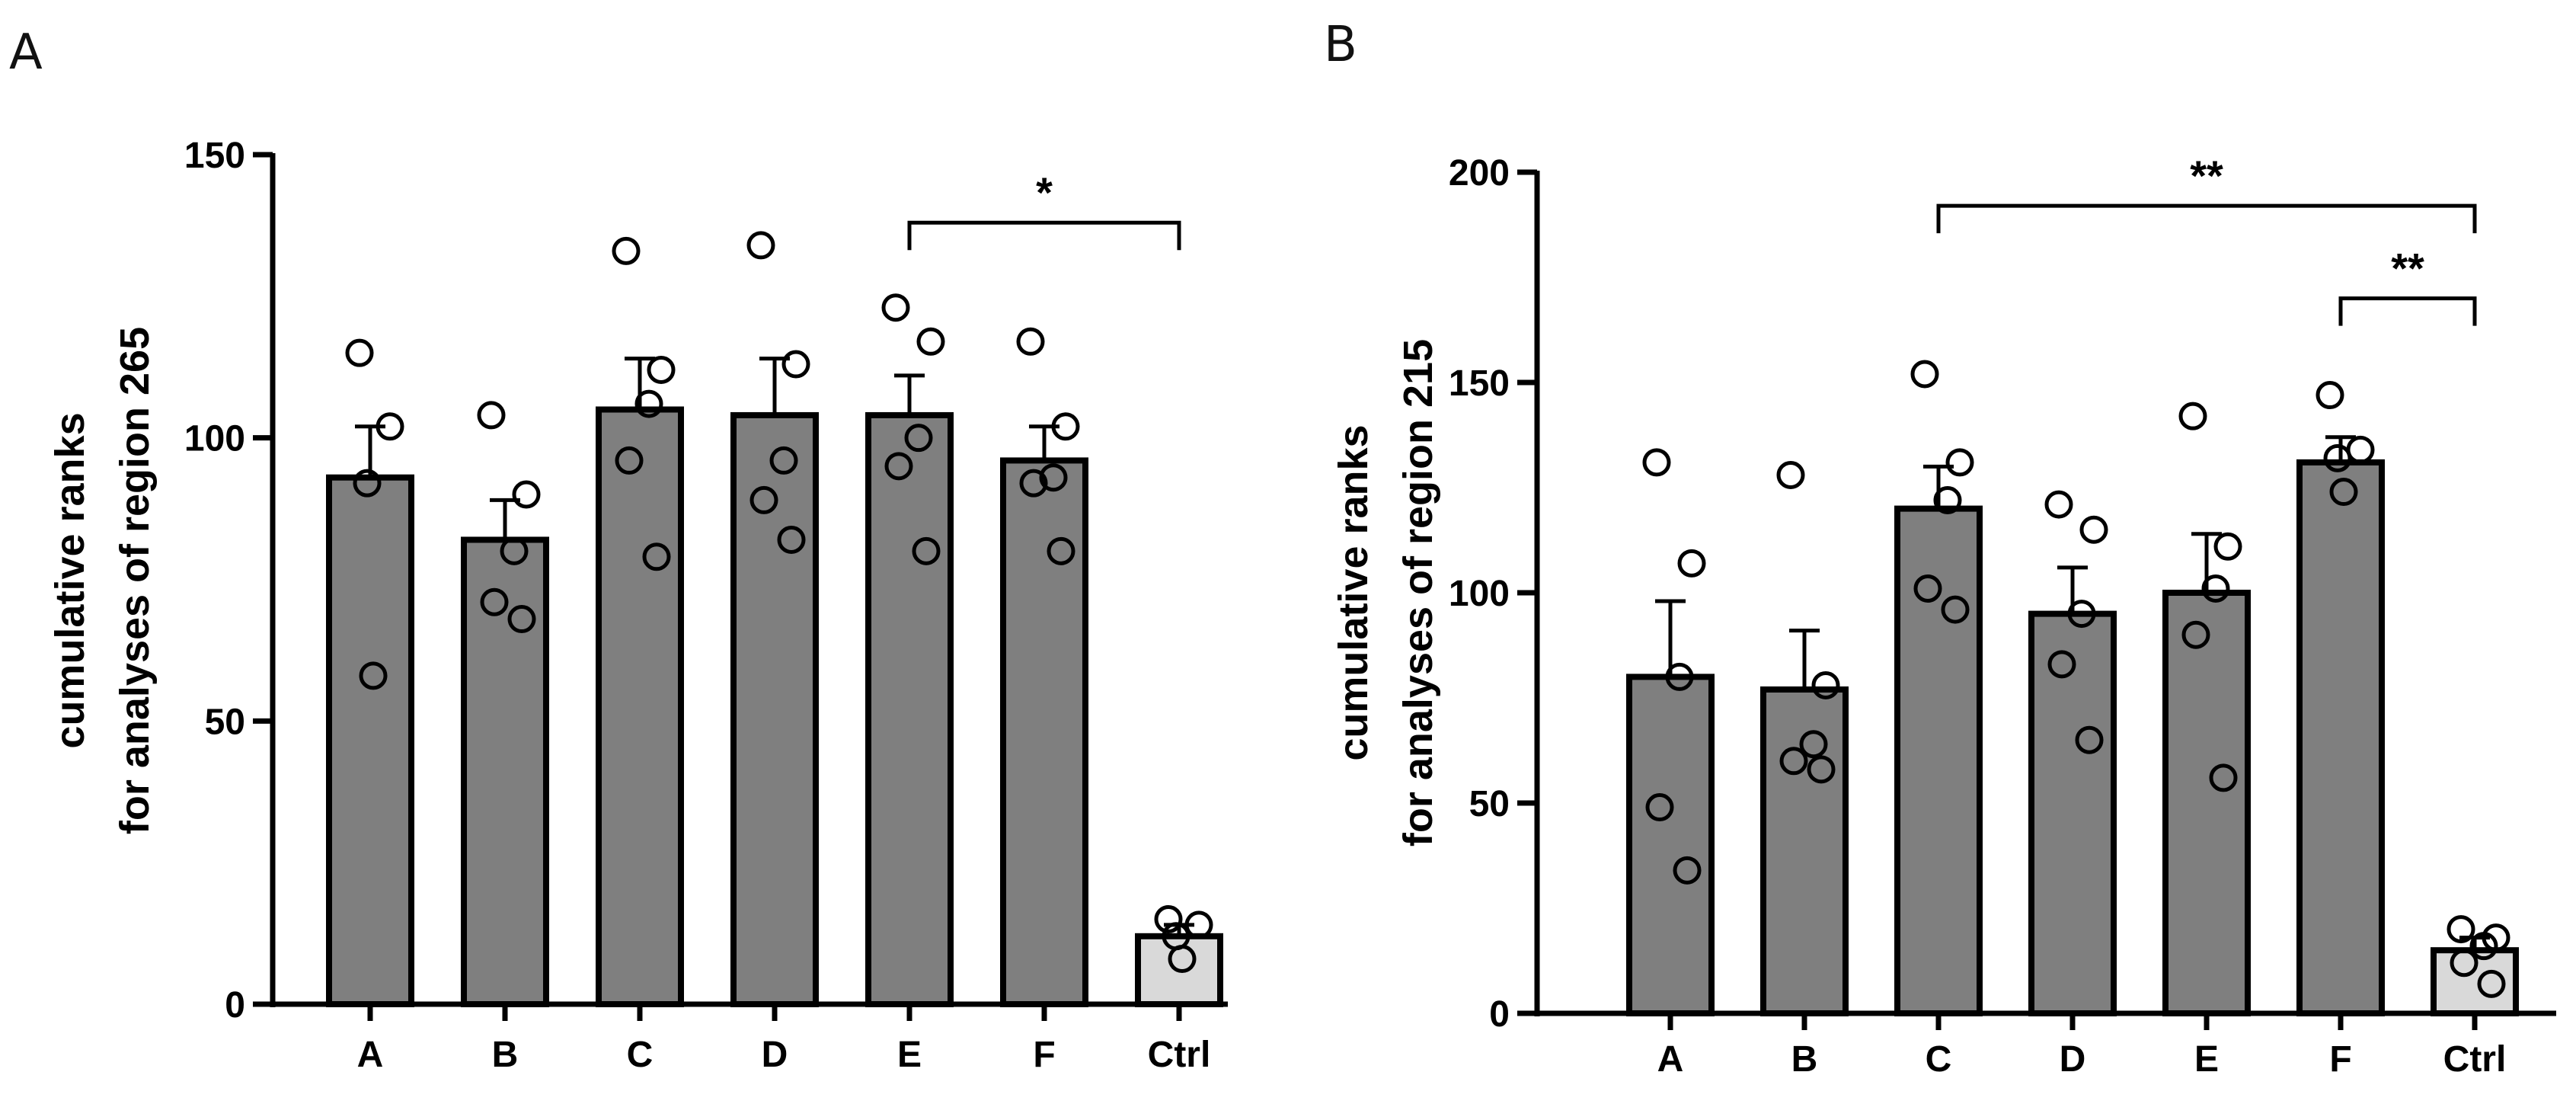 This screenshot has height=1104, width=2576. I want to click on y-tick-label: 150, so click(1480, 383).